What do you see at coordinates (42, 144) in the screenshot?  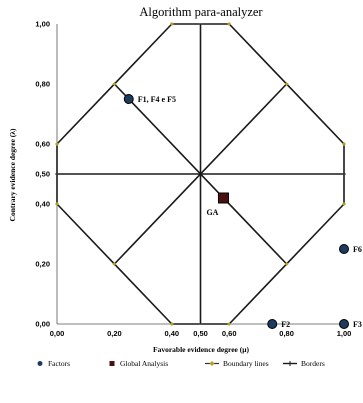 I see `y-tick-label: 0,60` at bounding box center [42, 144].